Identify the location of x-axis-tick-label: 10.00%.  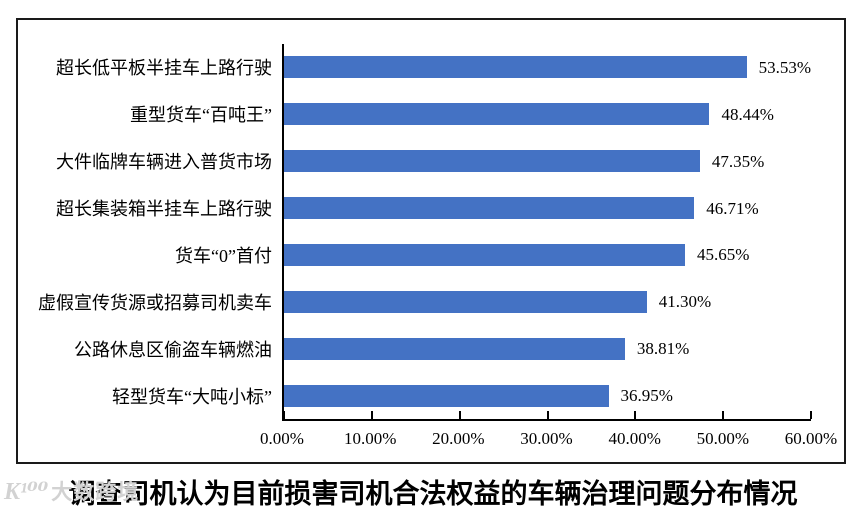
(370, 438).